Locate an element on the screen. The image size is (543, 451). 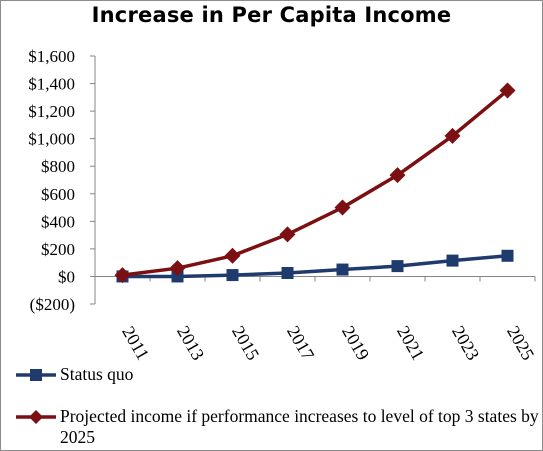
x-tick-label: 2017 is located at coordinates (300, 342).